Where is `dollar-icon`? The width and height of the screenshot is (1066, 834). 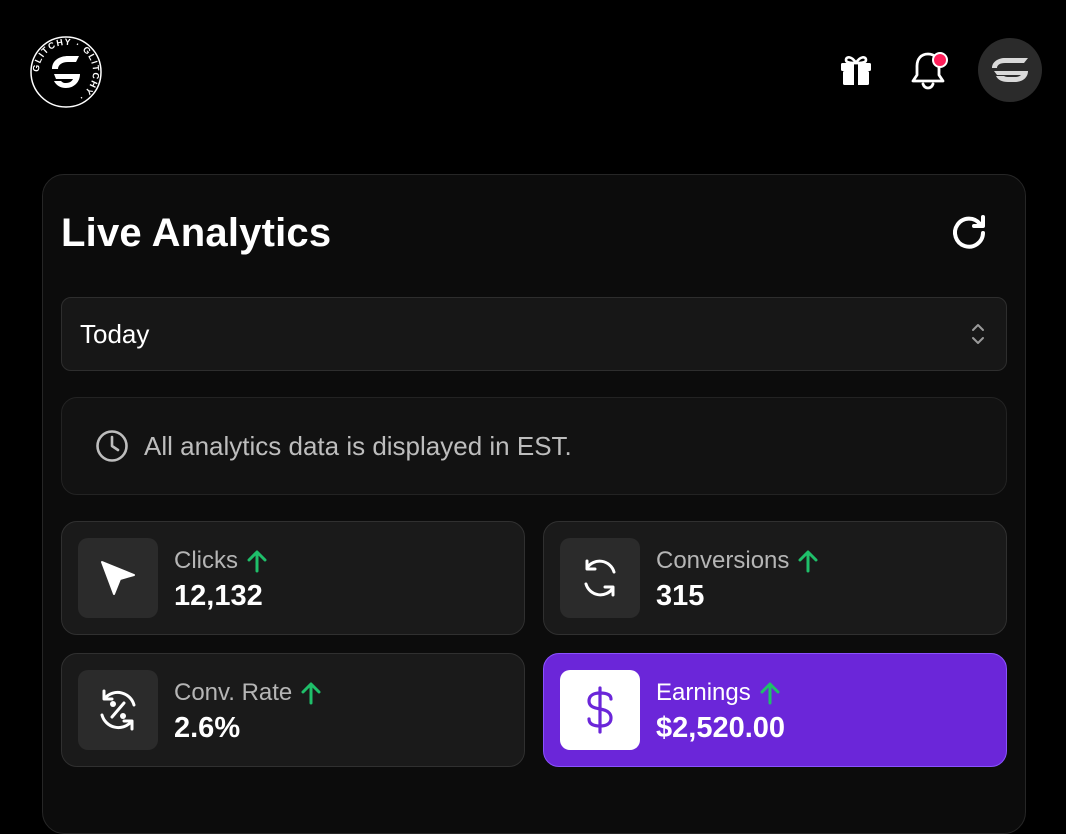
dollar-icon is located at coordinates (600, 710).